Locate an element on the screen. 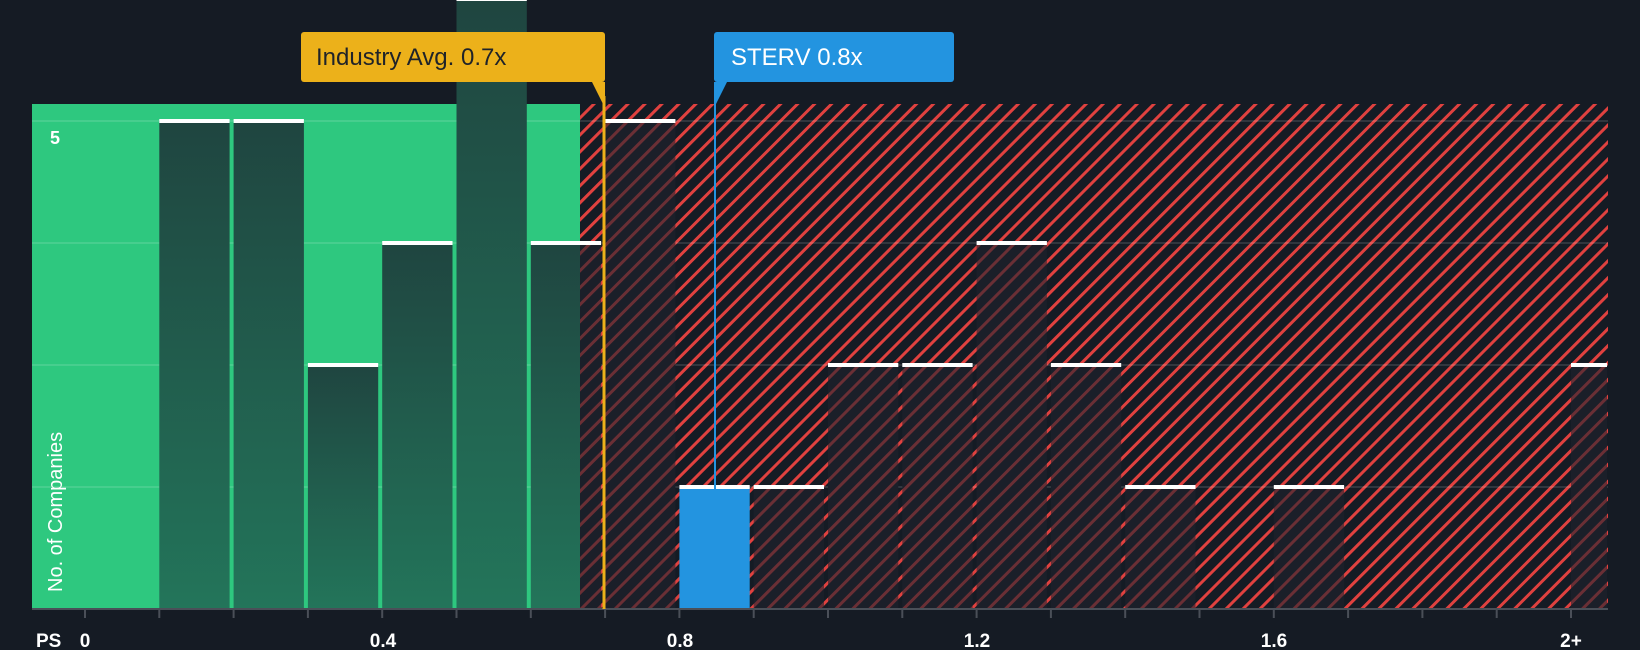 Image resolution: width=1640 pixels, height=650 pixels. company-label: STERV 0.8x is located at coordinates (797, 57).